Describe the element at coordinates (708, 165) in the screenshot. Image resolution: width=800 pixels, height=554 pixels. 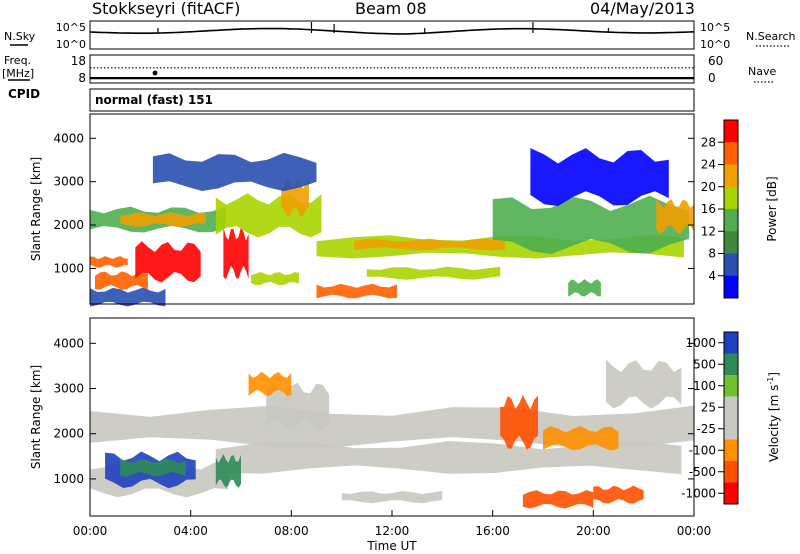
I see `colorbar-tick-label: 24` at that location.